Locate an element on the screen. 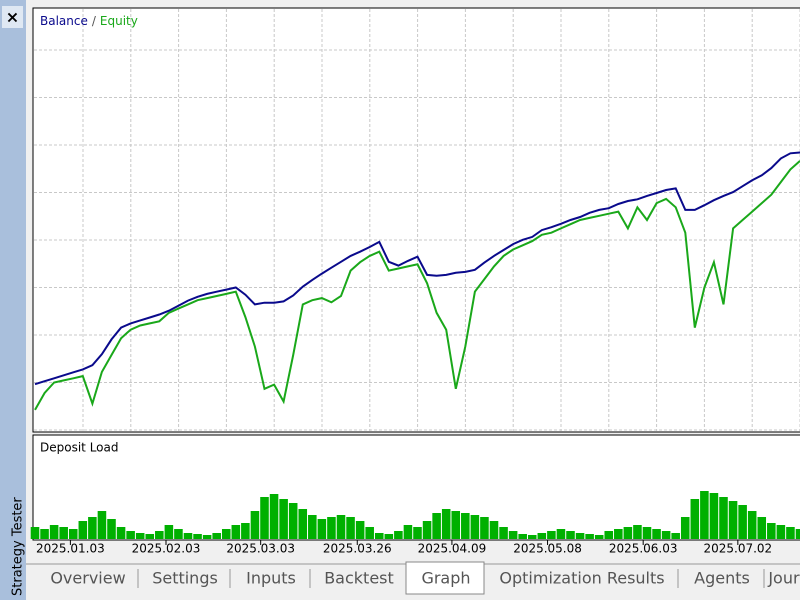 The height and width of the screenshot is (600, 800). x-tick-label: 2025.03.03 is located at coordinates (260, 549).